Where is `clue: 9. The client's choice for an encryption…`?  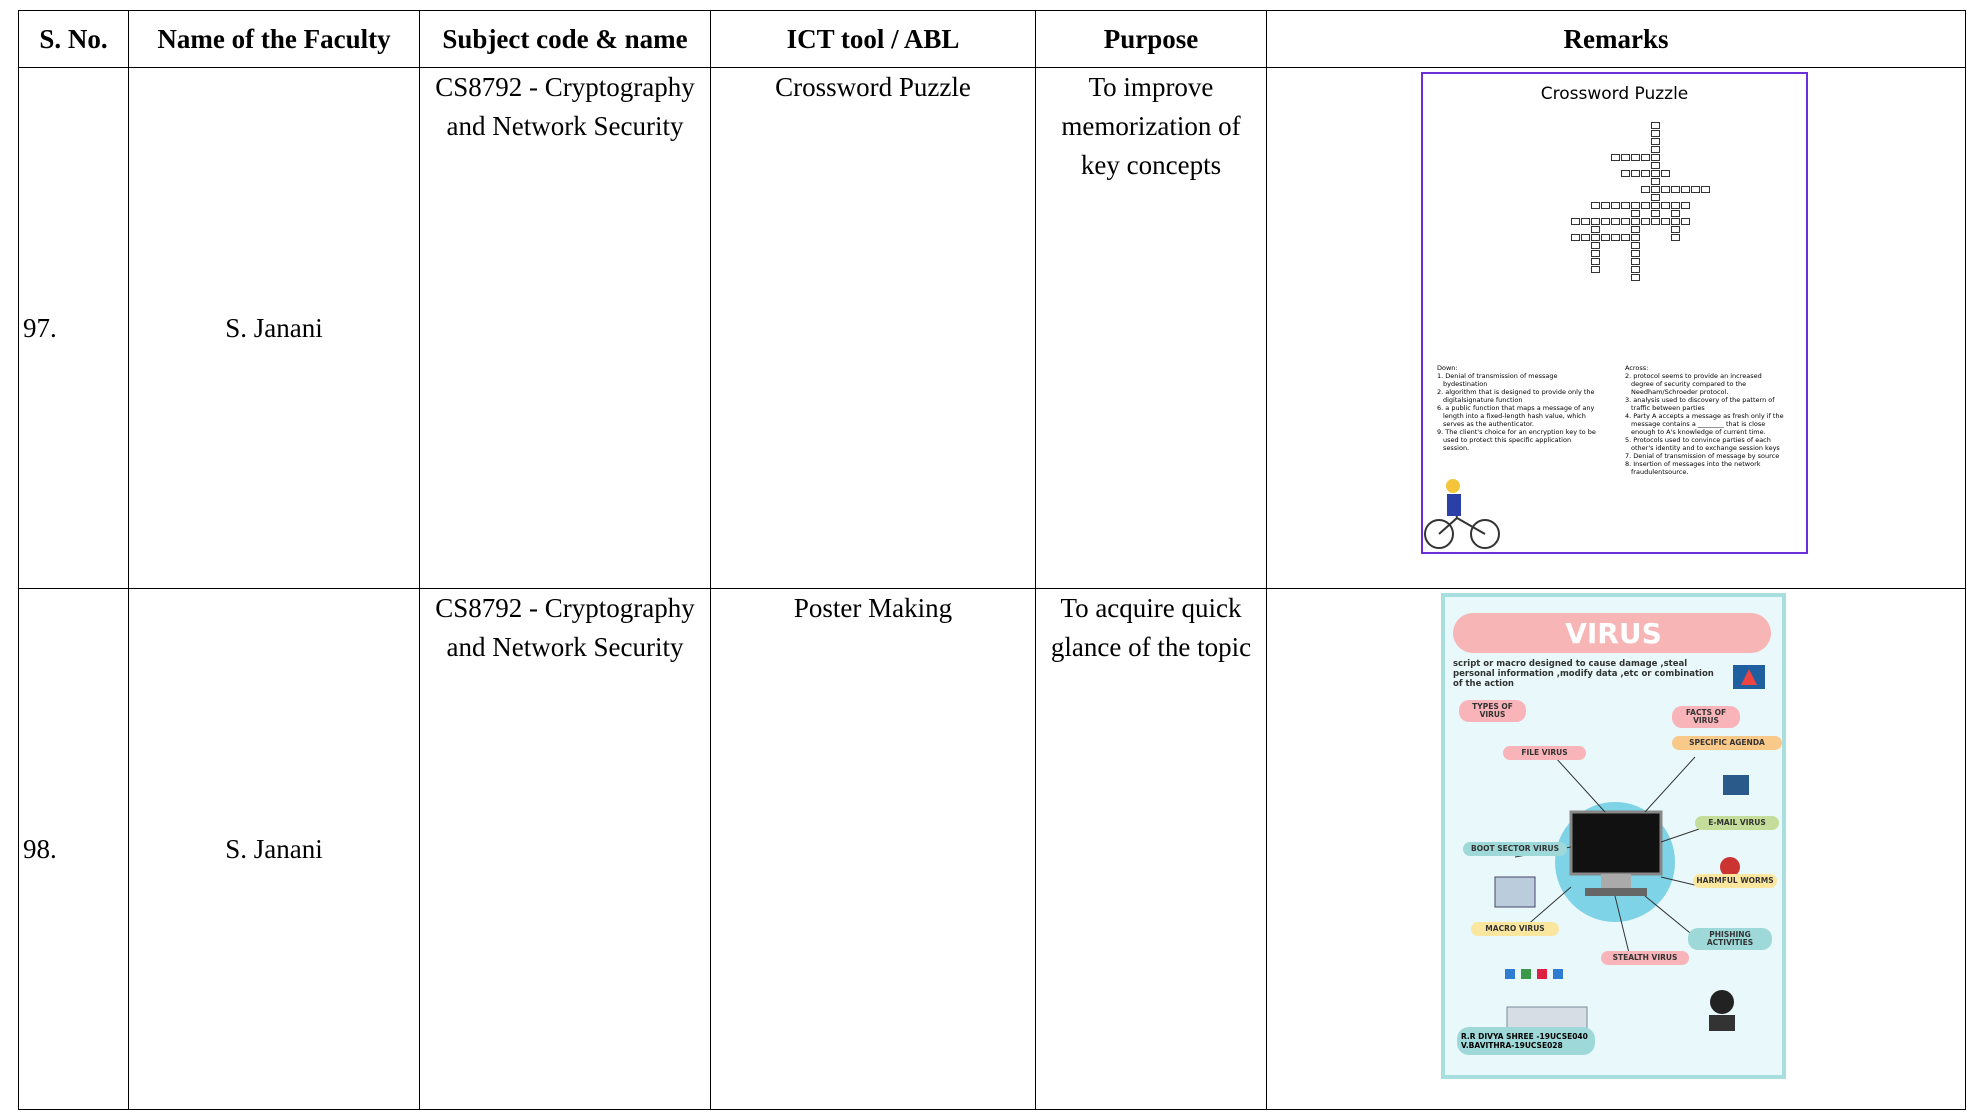 clue: 9. The client's choice for an encryption… is located at coordinates (1516, 440).